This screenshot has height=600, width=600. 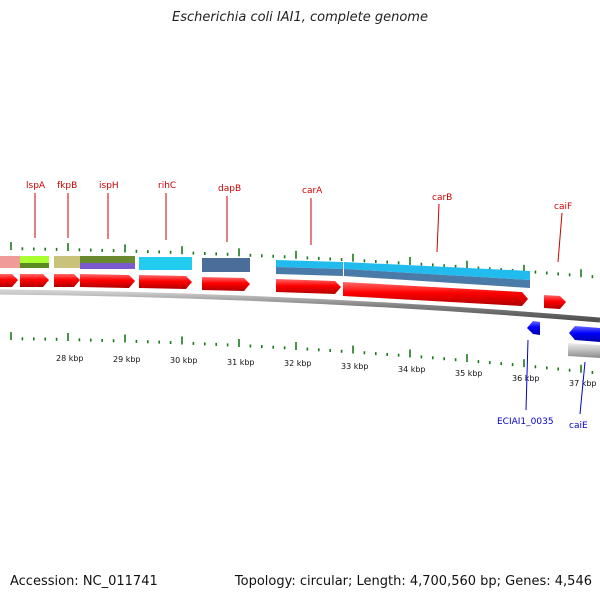 I want to click on ruler-tick-label: 36 kbp, so click(x=526, y=378).